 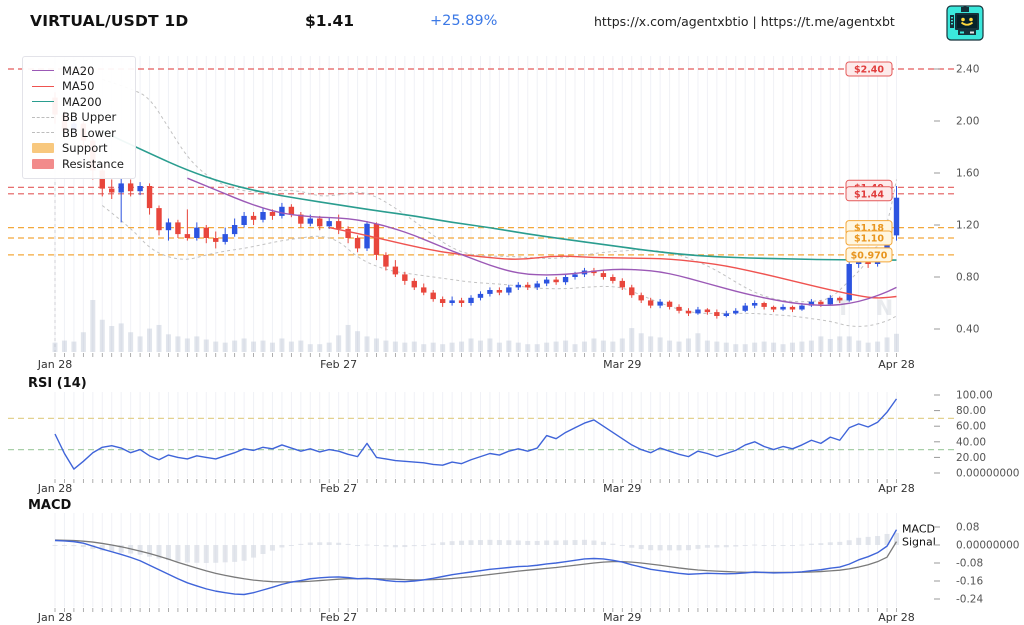 What do you see at coordinates (43, 133) in the screenshot?
I see `bb-lower-dash-swatch` at bounding box center [43, 133].